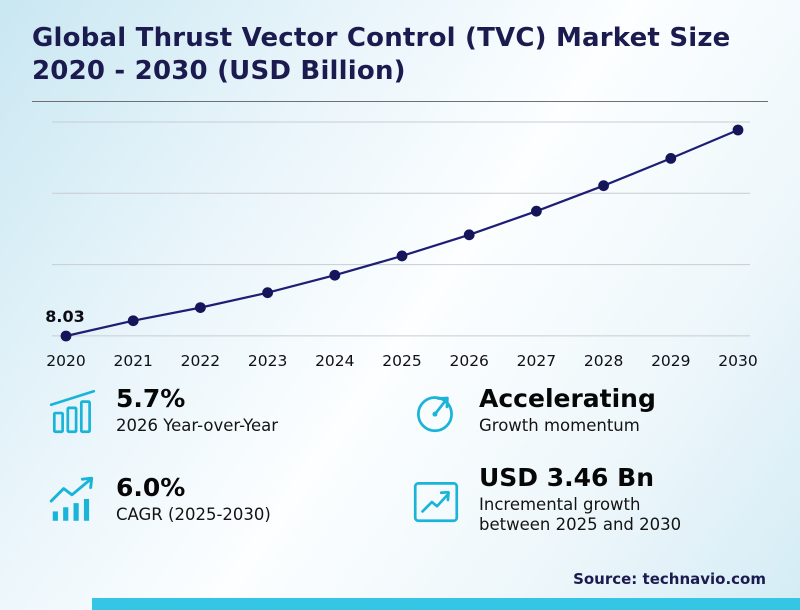 The height and width of the screenshot is (610, 800). What do you see at coordinates (580, 514) in the screenshot?
I see `stat-label: Incremental growth between 2025 and 2030` at bounding box center [580, 514].